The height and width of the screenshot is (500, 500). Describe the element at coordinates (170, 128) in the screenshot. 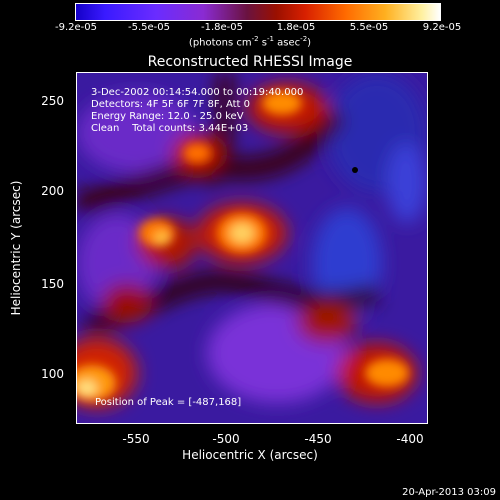

I see `info-clean-counts: Clean Total counts: 3.44E+03` at that location.